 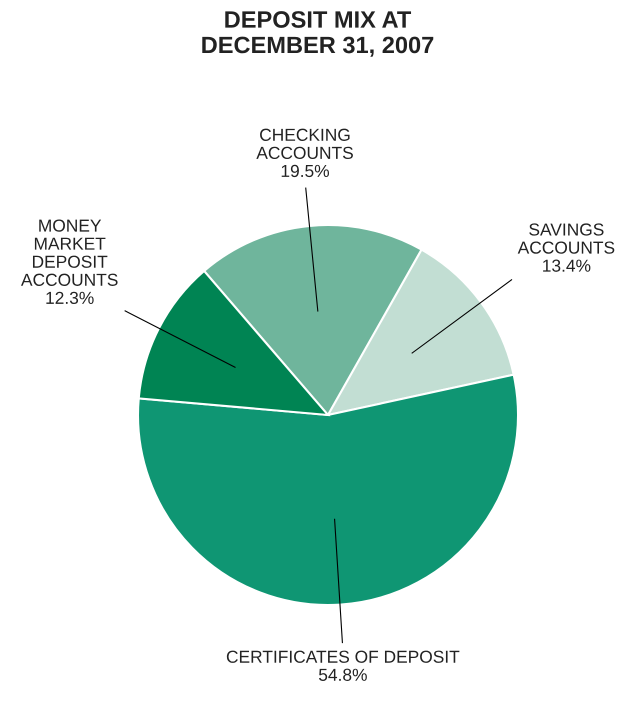 I want to click on data-label: 54.8%, so click(x=342, y=674).